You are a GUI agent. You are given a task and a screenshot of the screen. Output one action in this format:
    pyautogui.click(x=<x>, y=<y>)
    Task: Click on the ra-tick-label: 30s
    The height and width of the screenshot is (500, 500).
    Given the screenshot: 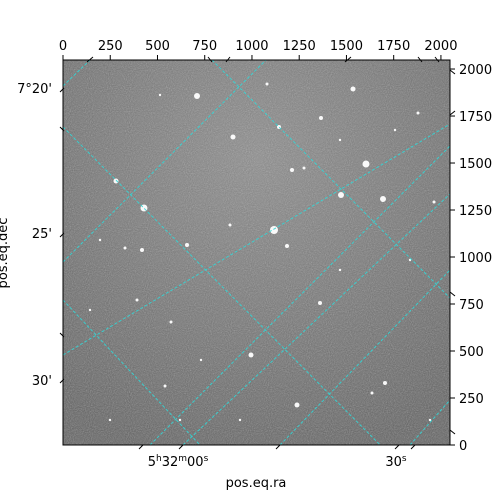 What is the action you would take?
    pyautogui.click(x=396, y=462)
    